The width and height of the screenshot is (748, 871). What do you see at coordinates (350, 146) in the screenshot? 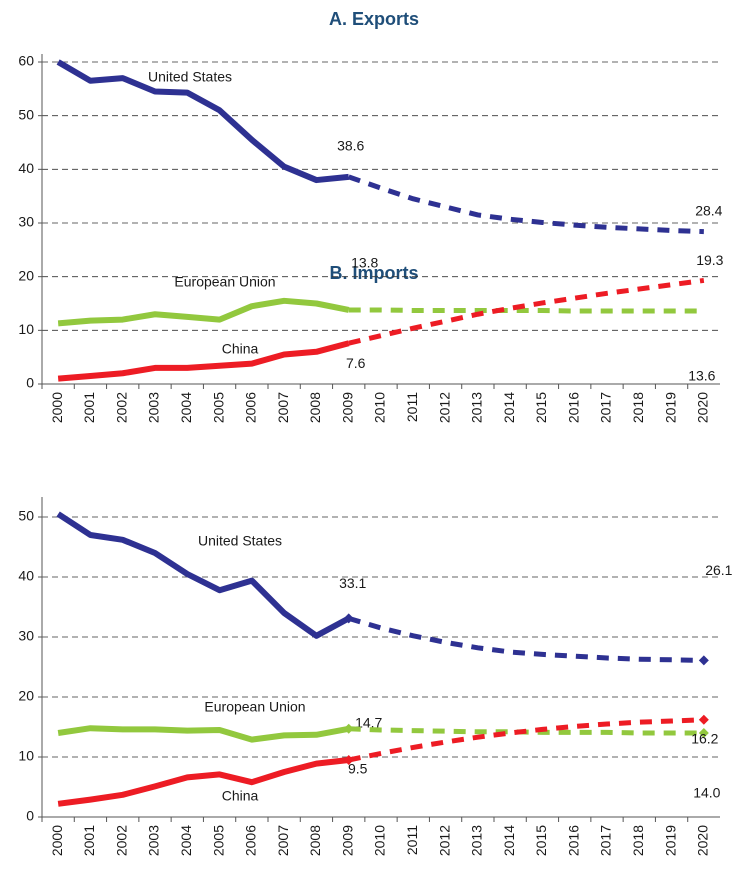
I see `data-label: 38.6` at bounding box center [350, 146].